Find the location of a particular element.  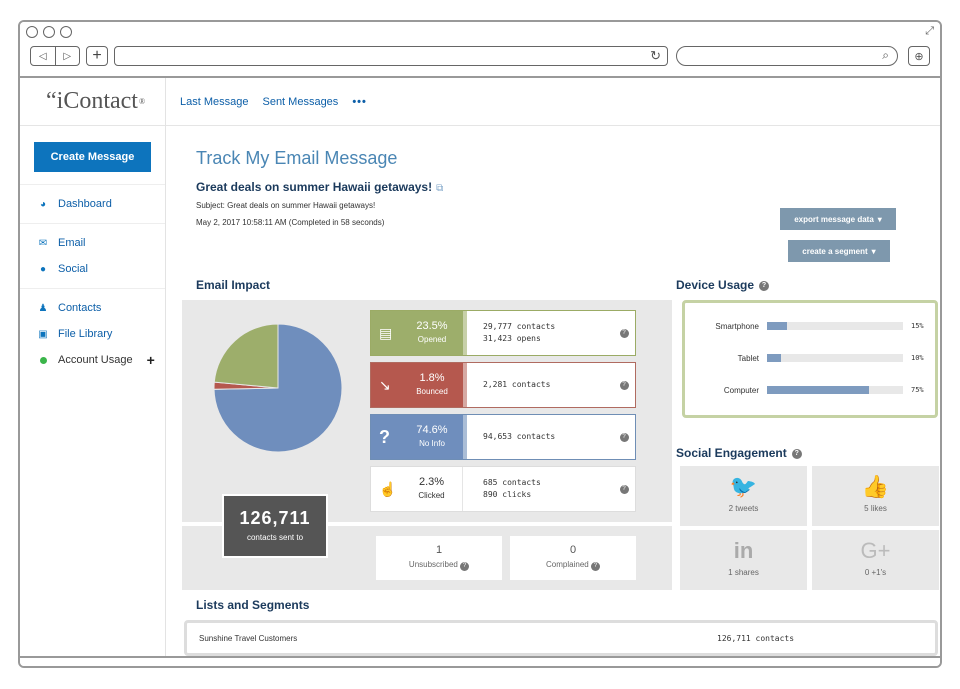

history-nav: ◁ ▷ is located at coordinates (55, 56).